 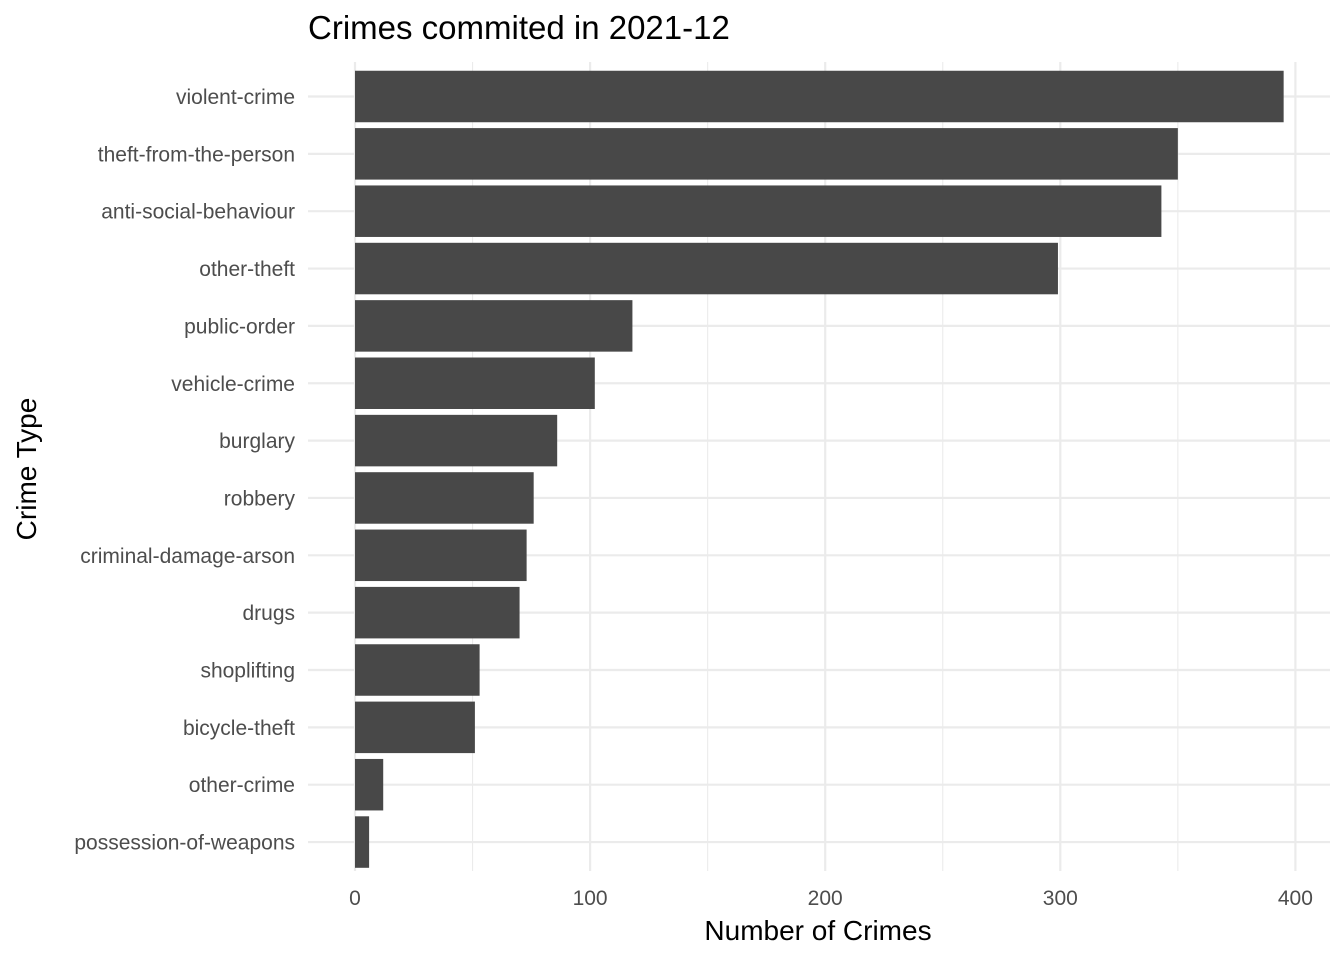 I want to click on x-tick-labels: 0 100 200 300 400, so click(x=831, y=898).